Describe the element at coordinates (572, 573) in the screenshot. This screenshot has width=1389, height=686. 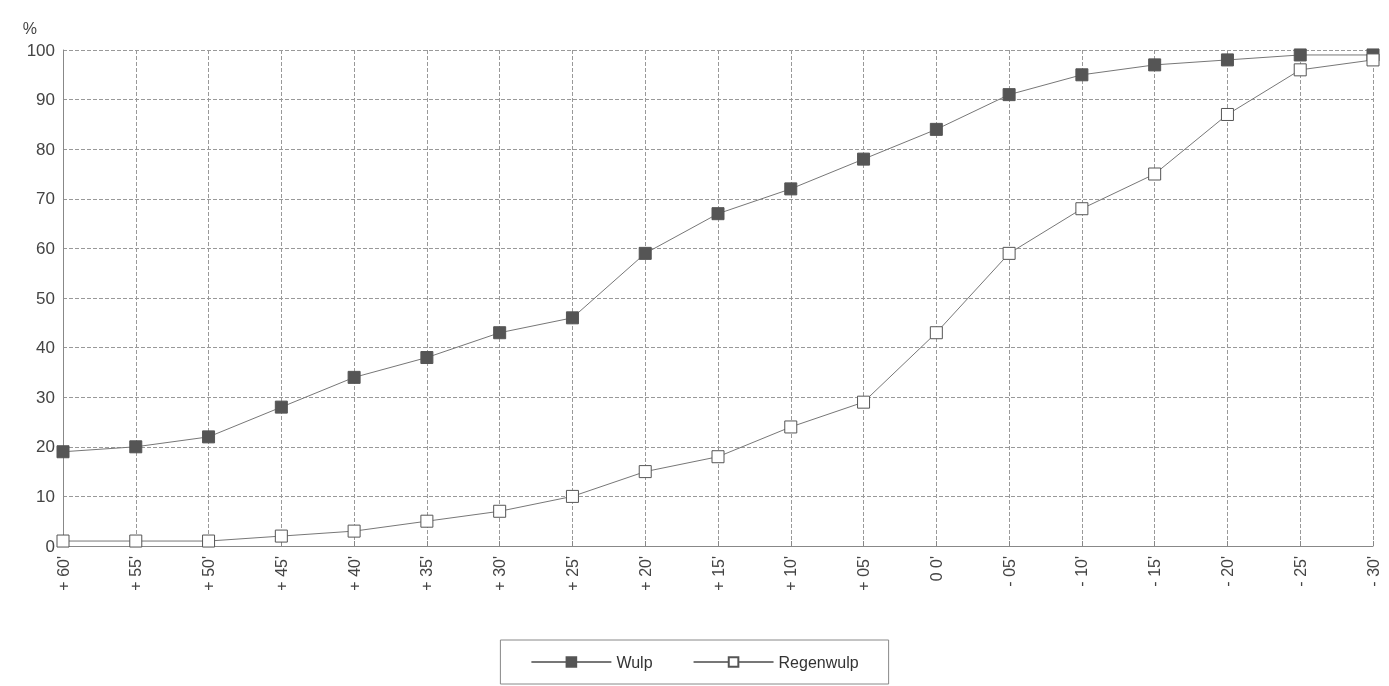
I see `x-tick-label: + 25'` at that location.